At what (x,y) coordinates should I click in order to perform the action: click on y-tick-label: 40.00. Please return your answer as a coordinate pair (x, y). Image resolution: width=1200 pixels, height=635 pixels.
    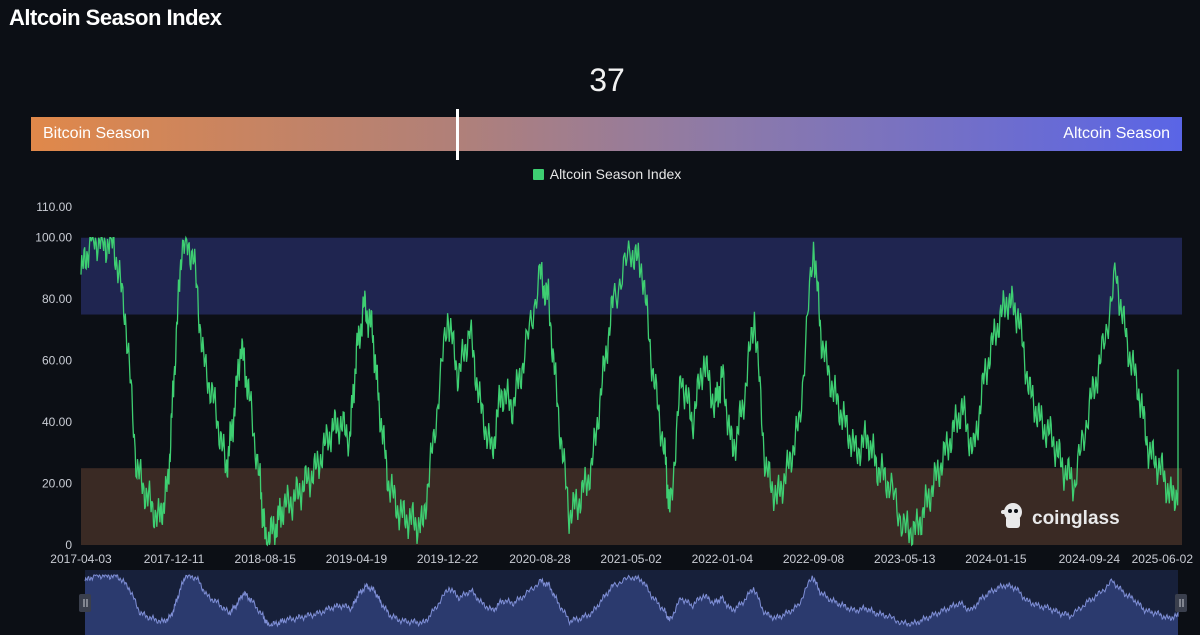
    Looking at the image, I should click on (57, 422).